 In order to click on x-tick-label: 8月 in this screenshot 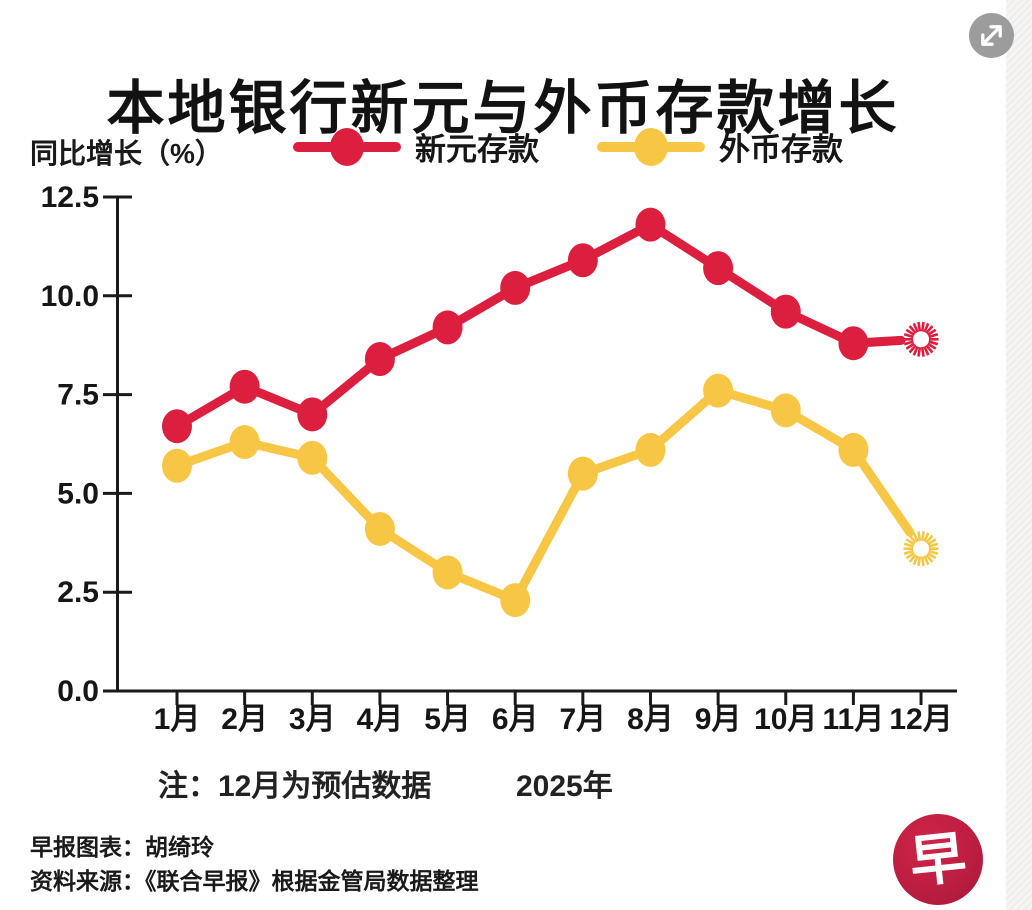, I will do `click(650, 719)`.